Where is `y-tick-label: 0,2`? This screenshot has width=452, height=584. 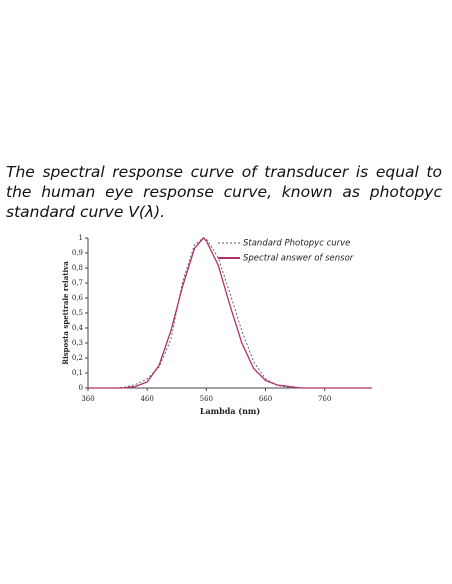 y-tick-label: 0,2 is located at coordinates (77, 358).